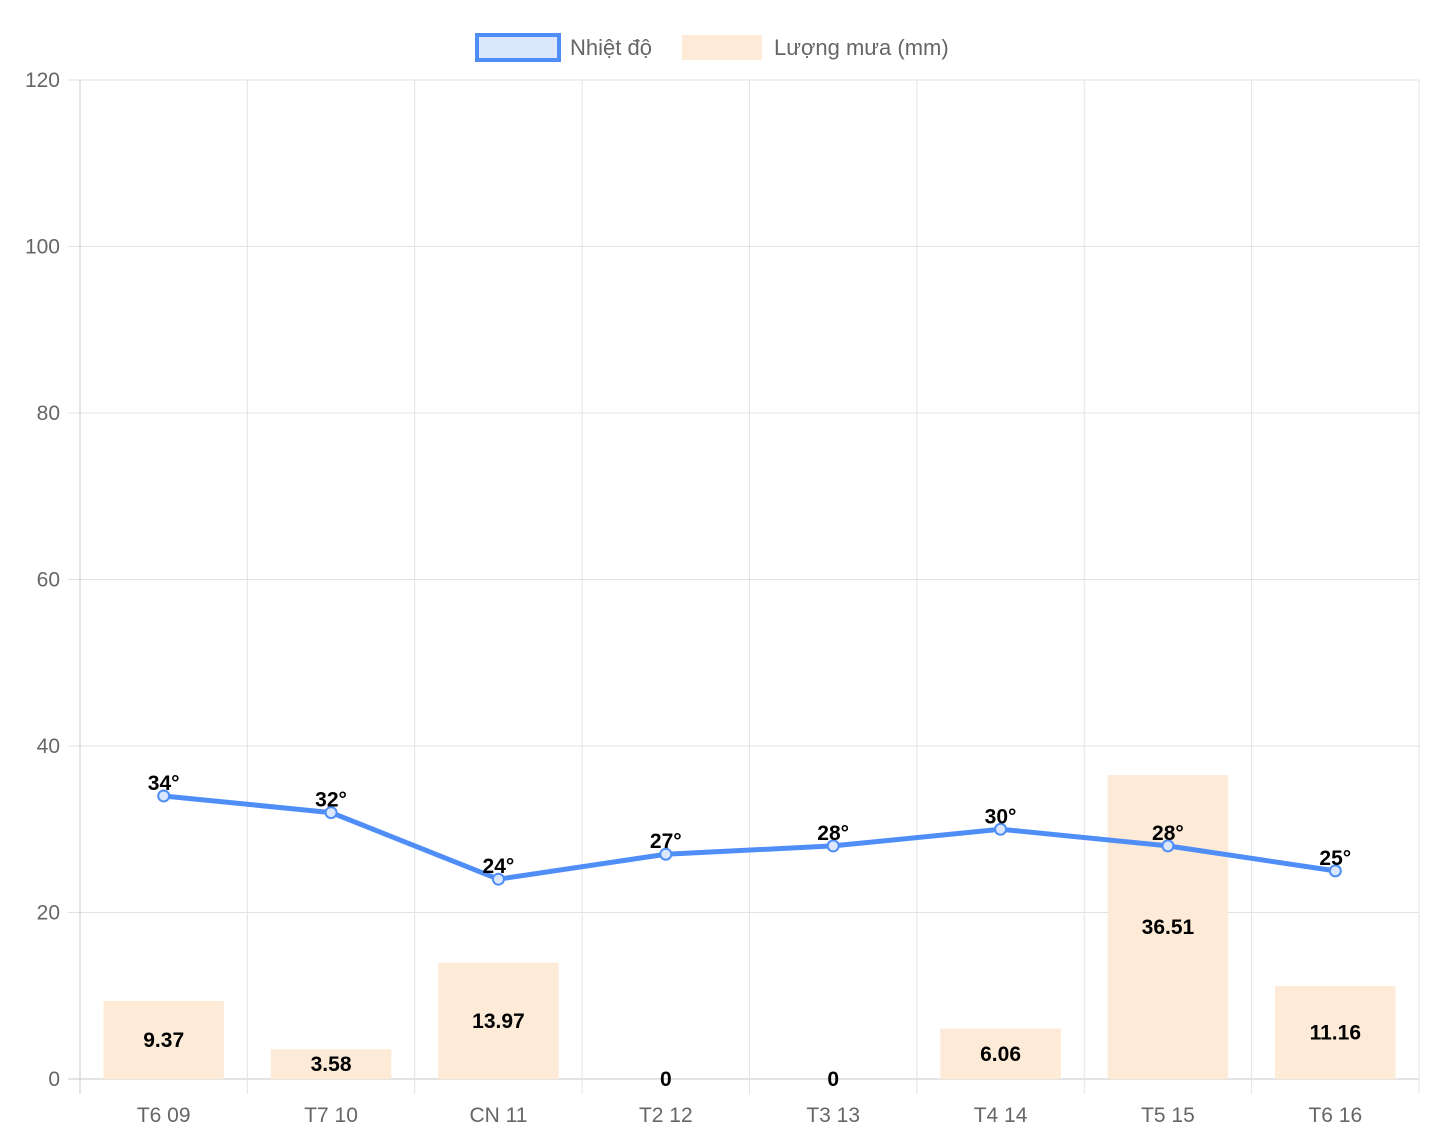  I want to click on legend: Nhiệt độ Lượng mưa (mm), so click(712, 47).